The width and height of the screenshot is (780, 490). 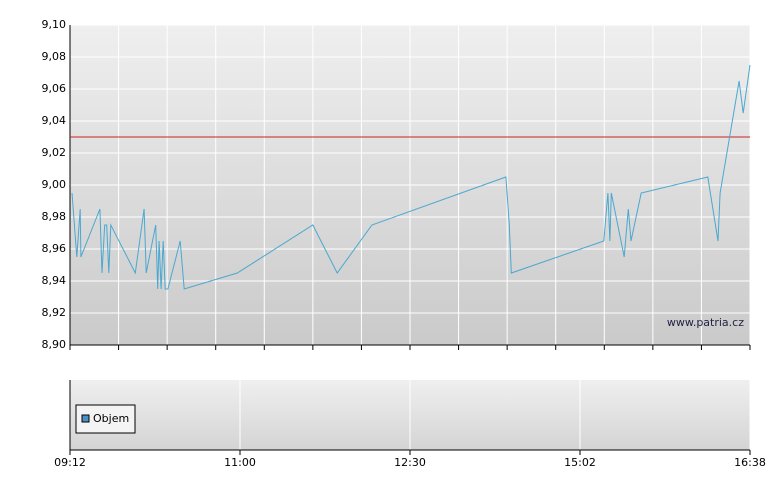 What do you see at coordinates (54, 248) in the screenshot?
I see `y-tick-label: 8,96` at bounding box center [54, 248].